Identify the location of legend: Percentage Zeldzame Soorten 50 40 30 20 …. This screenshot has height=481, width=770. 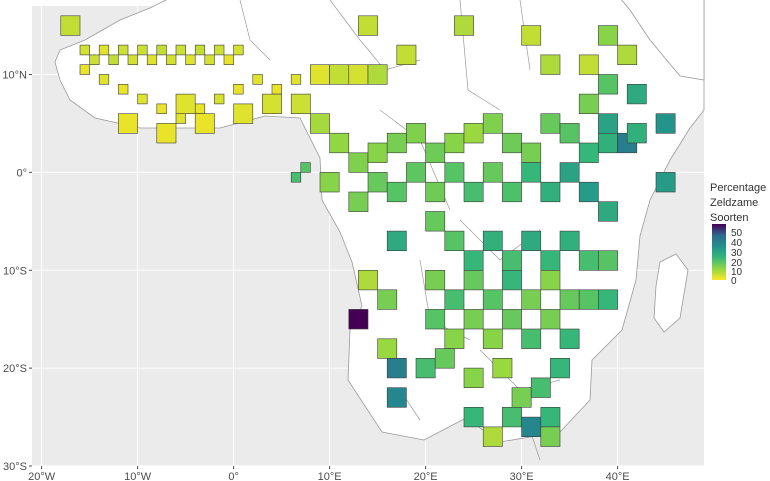
(738, 234).